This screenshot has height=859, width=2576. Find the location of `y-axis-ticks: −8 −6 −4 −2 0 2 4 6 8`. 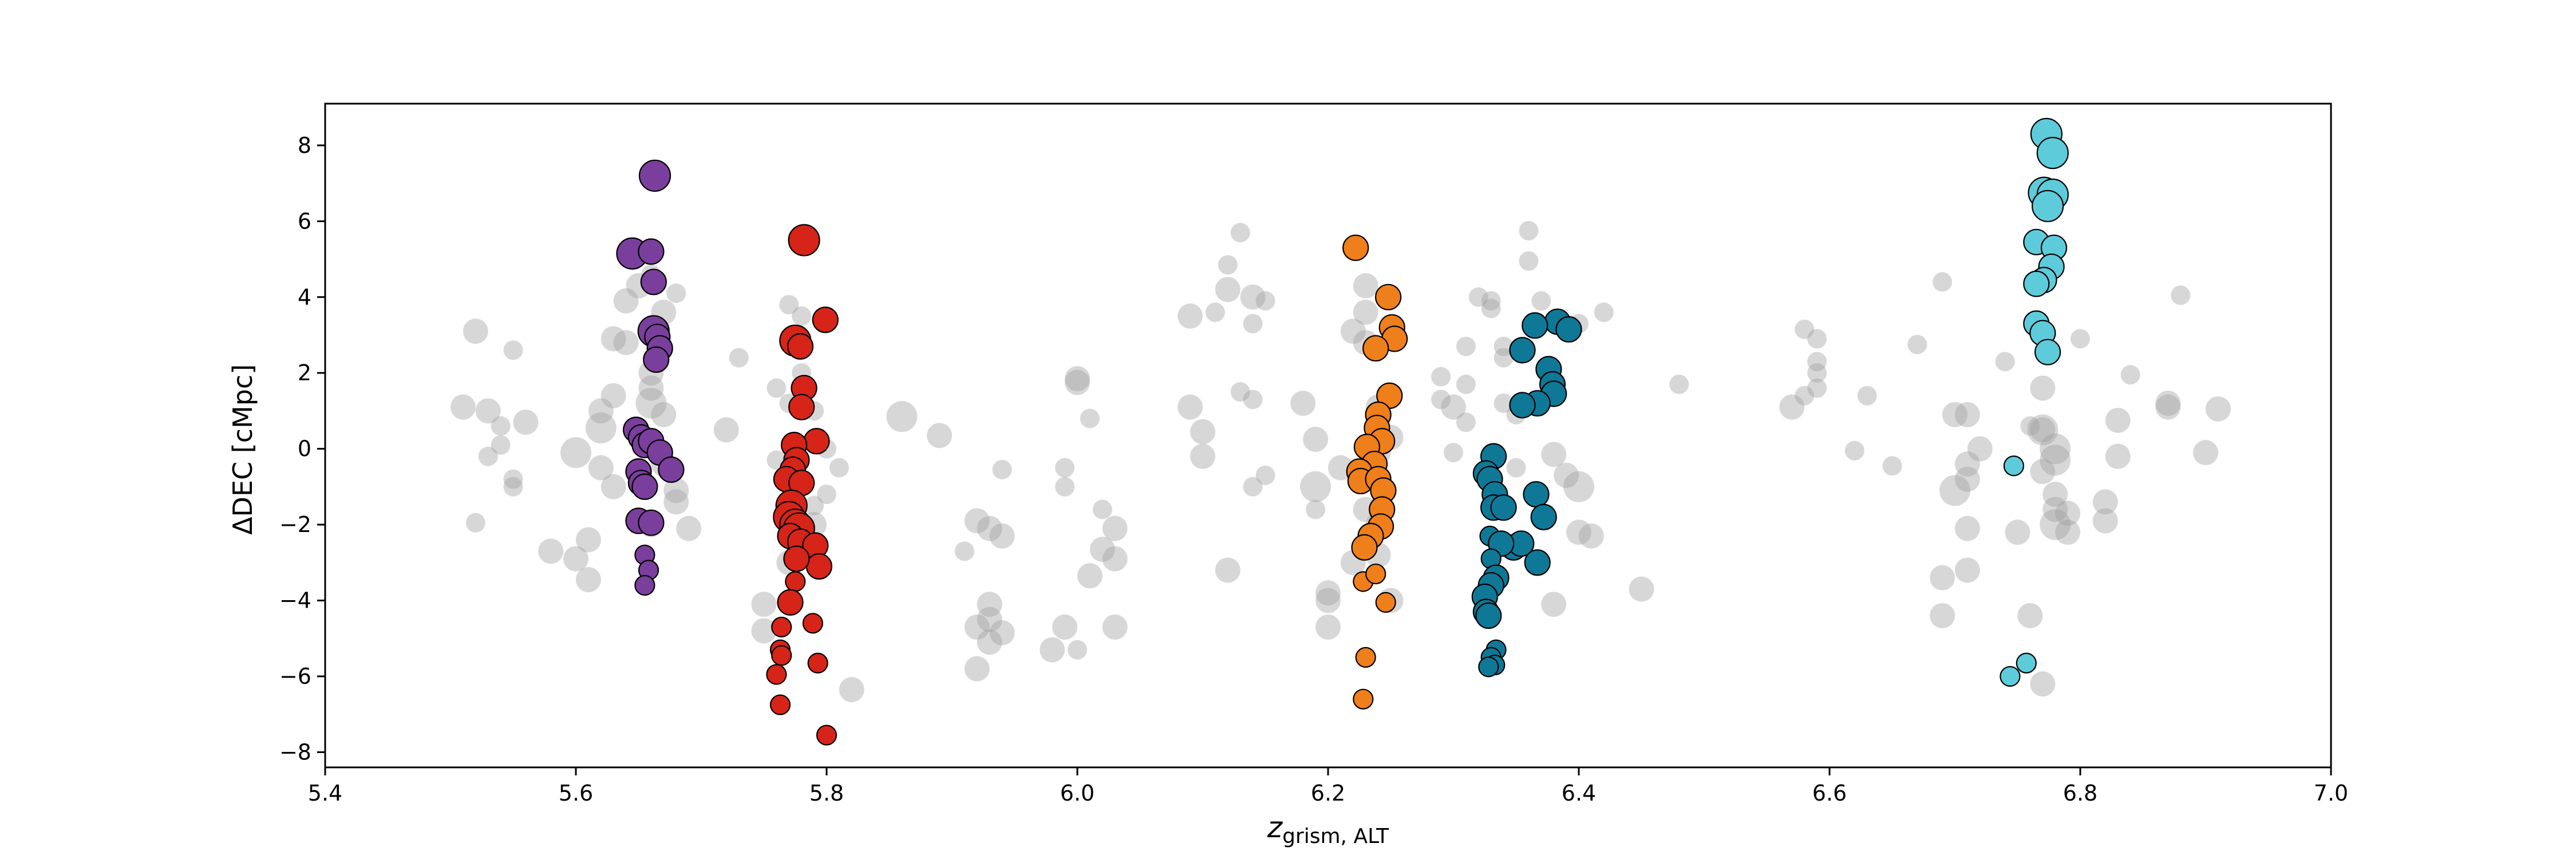

y-axis-ticks: −8 −6 −4 −2 0 2 4 6 8 is located at coordinates (302, 449).